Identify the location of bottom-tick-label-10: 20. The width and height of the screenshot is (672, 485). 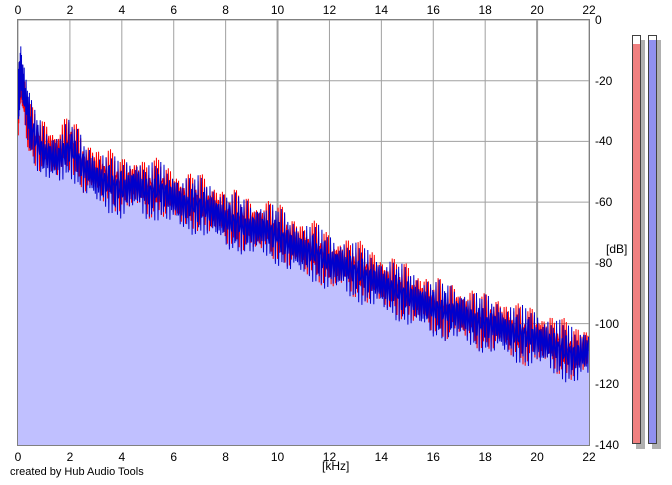
(537, 457).